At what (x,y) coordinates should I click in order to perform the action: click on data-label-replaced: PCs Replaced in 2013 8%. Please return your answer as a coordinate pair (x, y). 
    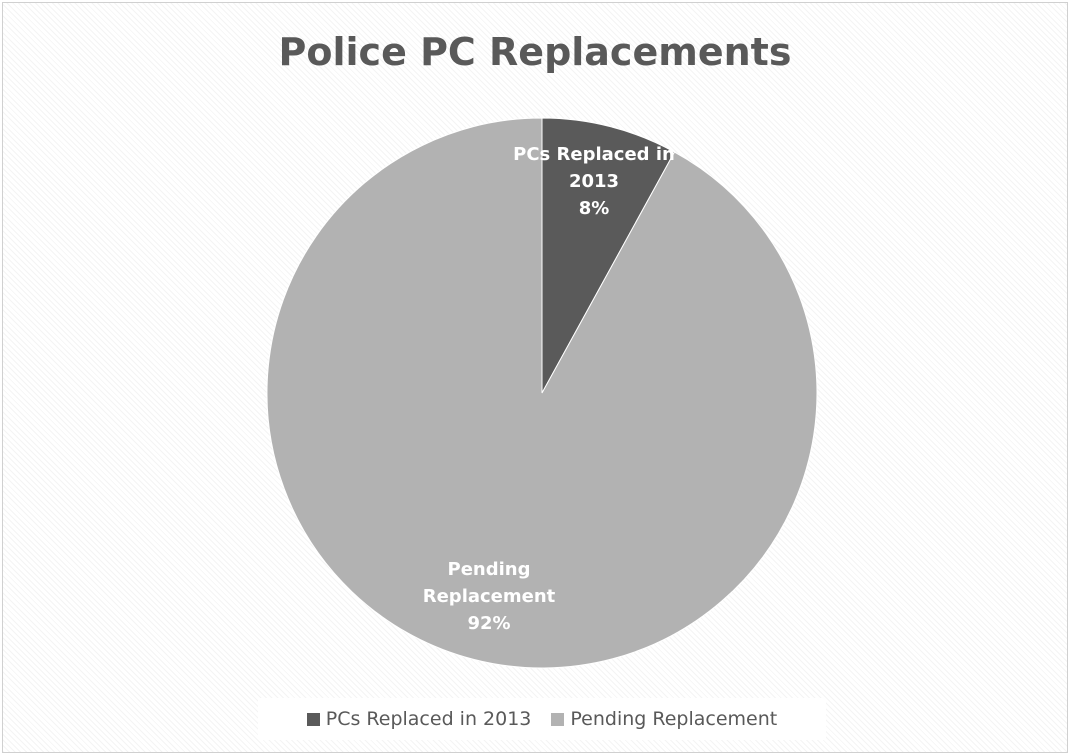
    Looking at the image, I should click on (594, 181).